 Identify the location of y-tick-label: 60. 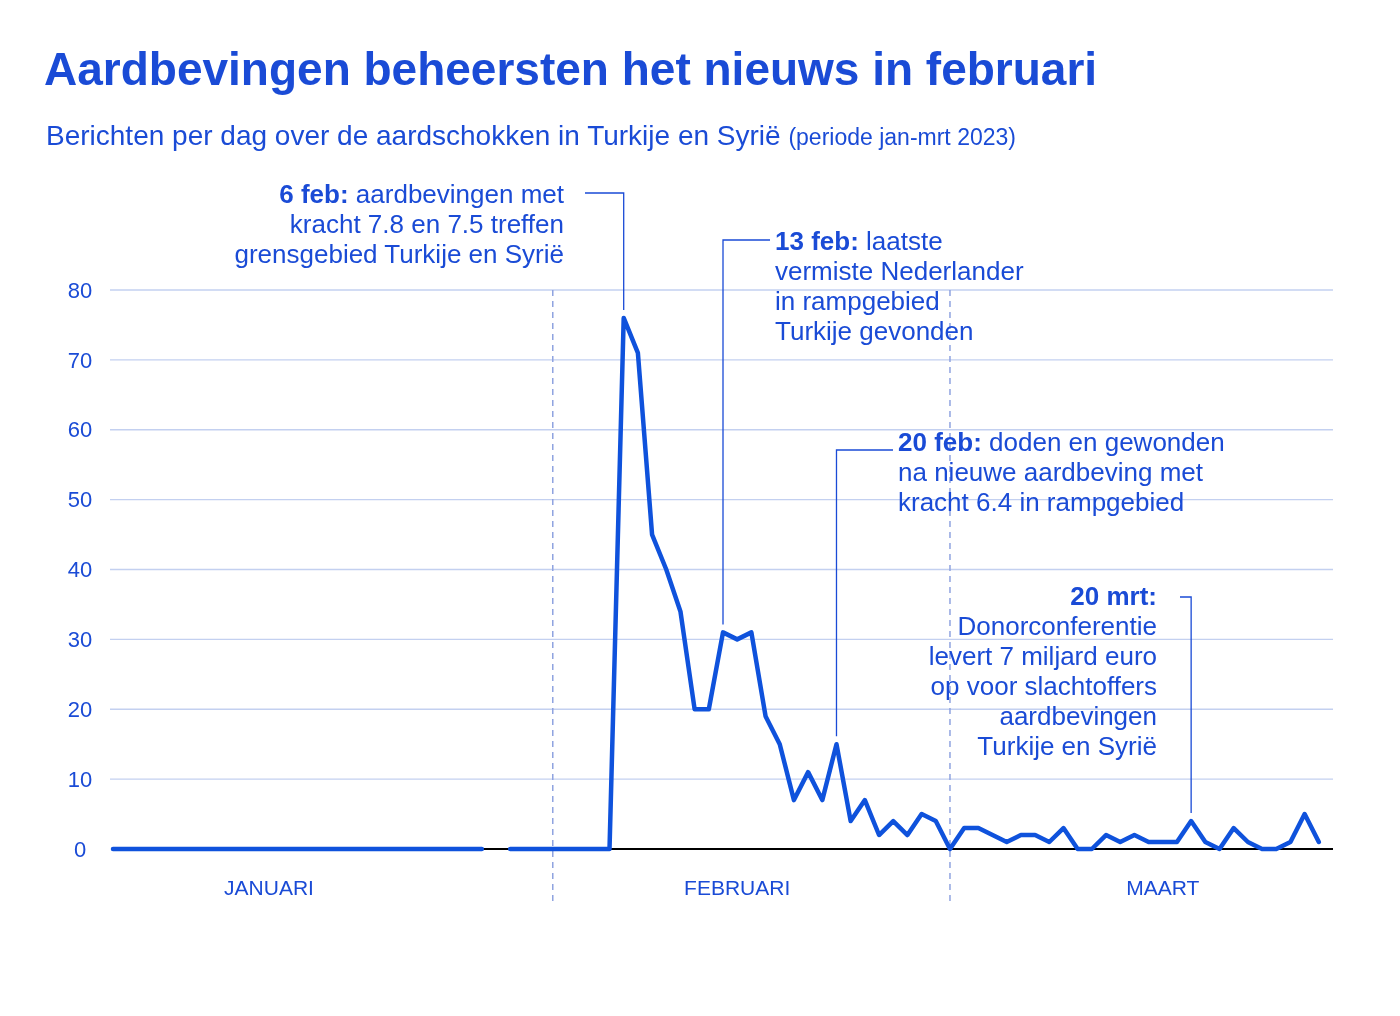
(80, 430).